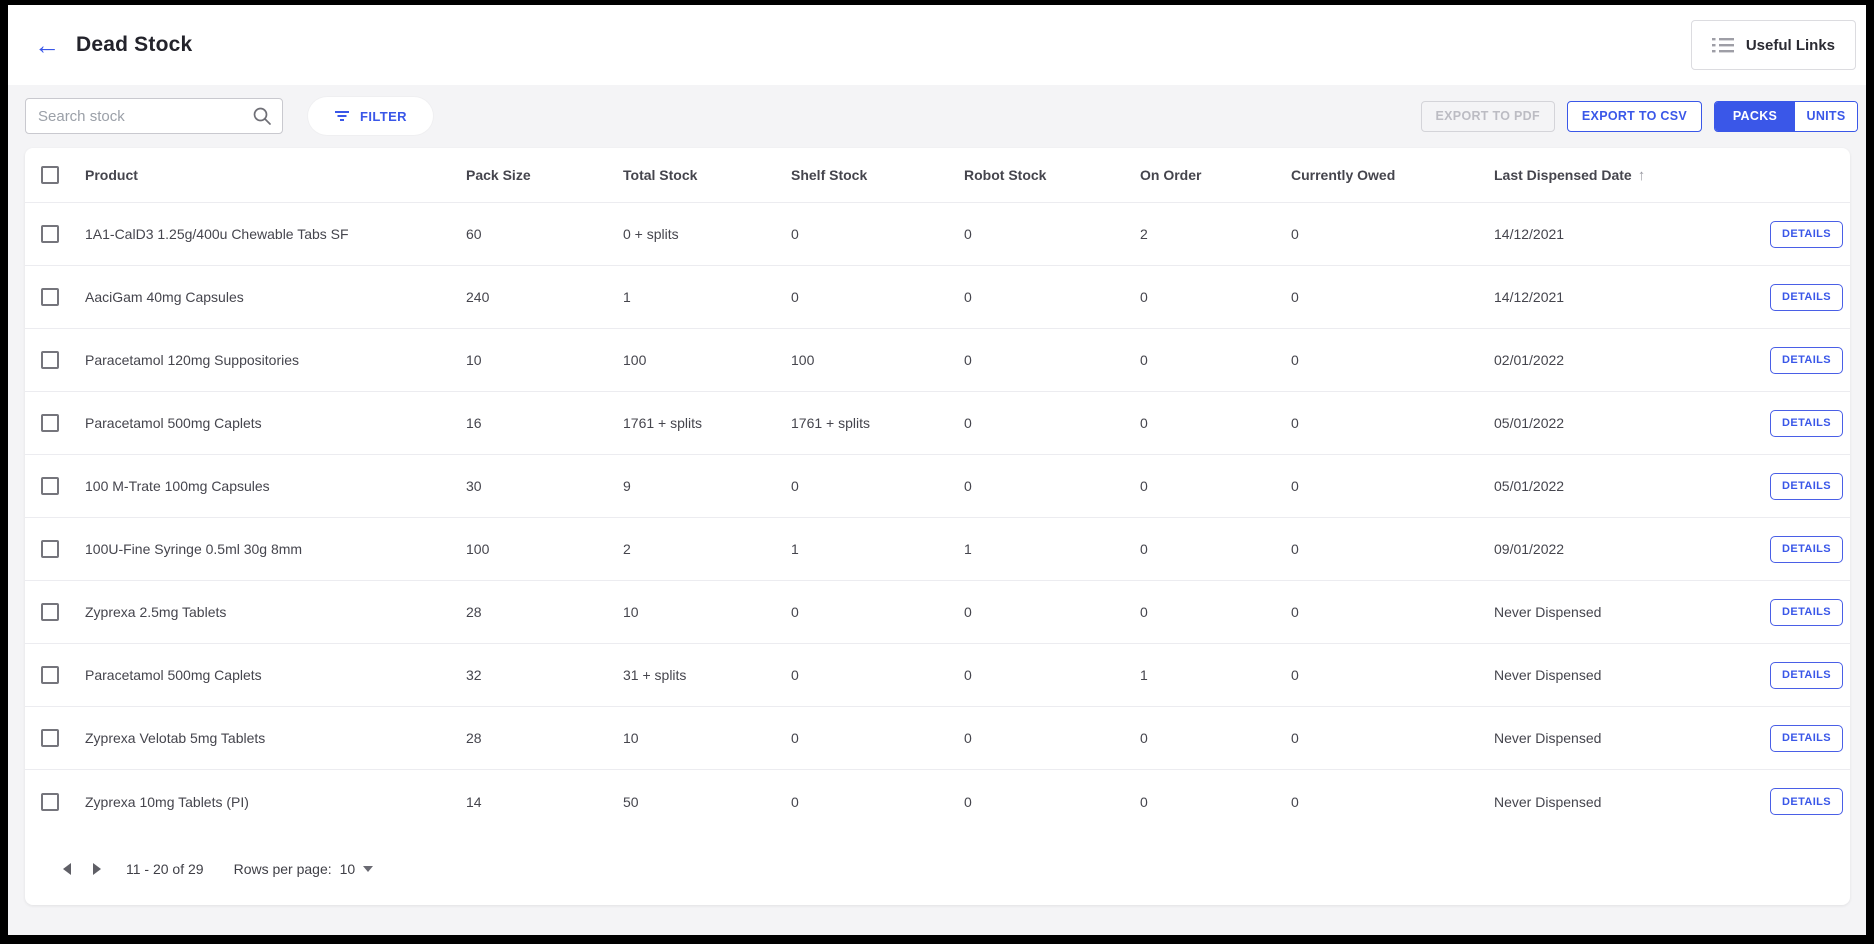 This screenshot has width=1874, height=944. Describe the element at coordinates (1343, 175) in the screenshot. I see `column-header-currently-owed: Currently Owed` at that location.